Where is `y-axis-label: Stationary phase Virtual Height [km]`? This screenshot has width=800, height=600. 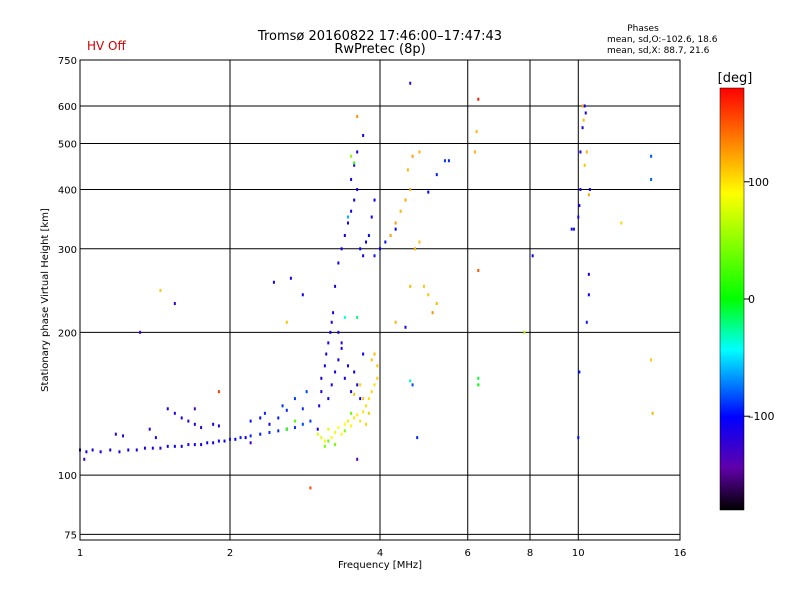
y-axis-label: Stationary phase Virtual Height [km] is located at coordinates (45, 300).